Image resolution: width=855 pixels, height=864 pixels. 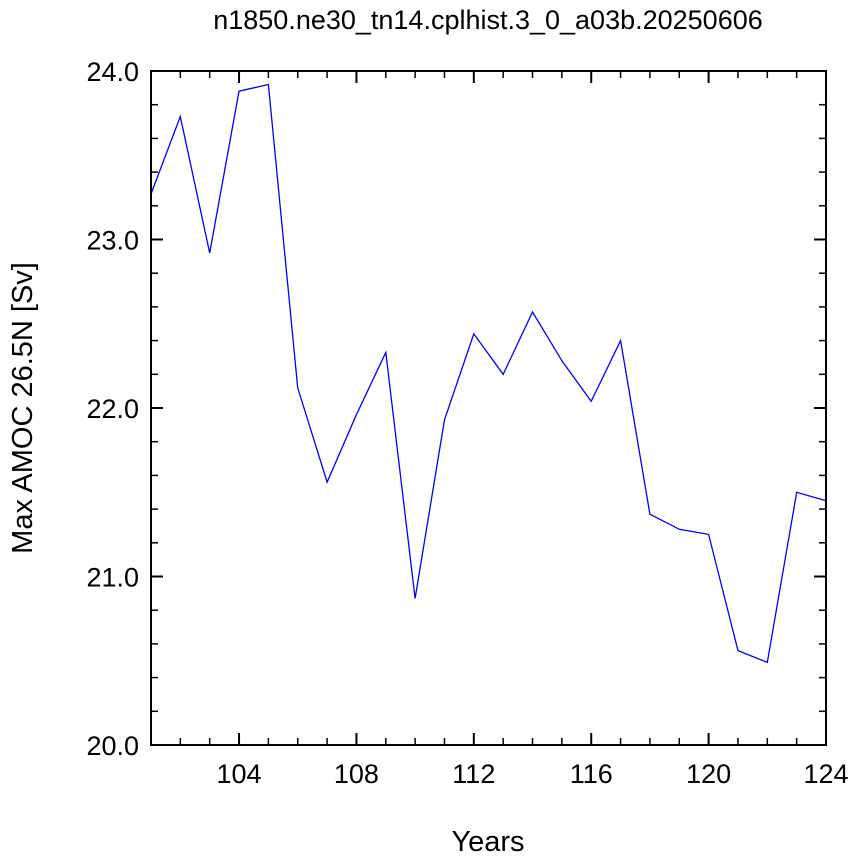 I want to click on x-tick-label: 112, so click(x=473, y=774).